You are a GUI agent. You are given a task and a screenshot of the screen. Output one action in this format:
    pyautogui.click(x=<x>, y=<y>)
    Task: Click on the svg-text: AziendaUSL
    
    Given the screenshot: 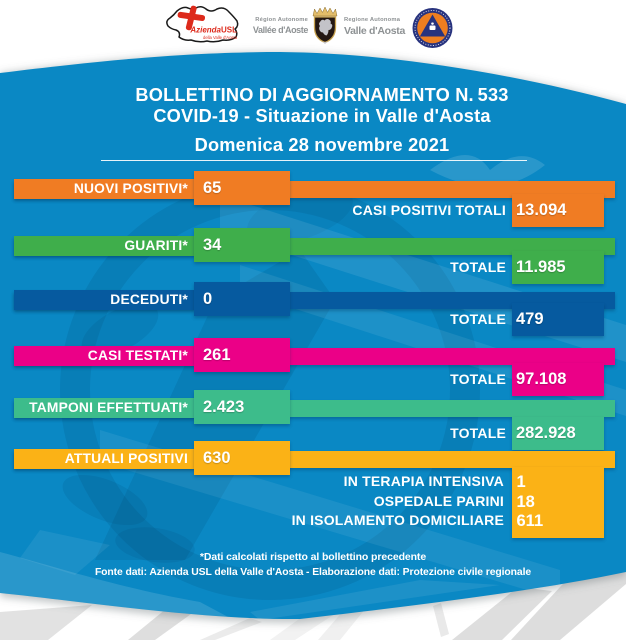 What is the action you would take?
    pyautogui.click(x=213, y=30)
    